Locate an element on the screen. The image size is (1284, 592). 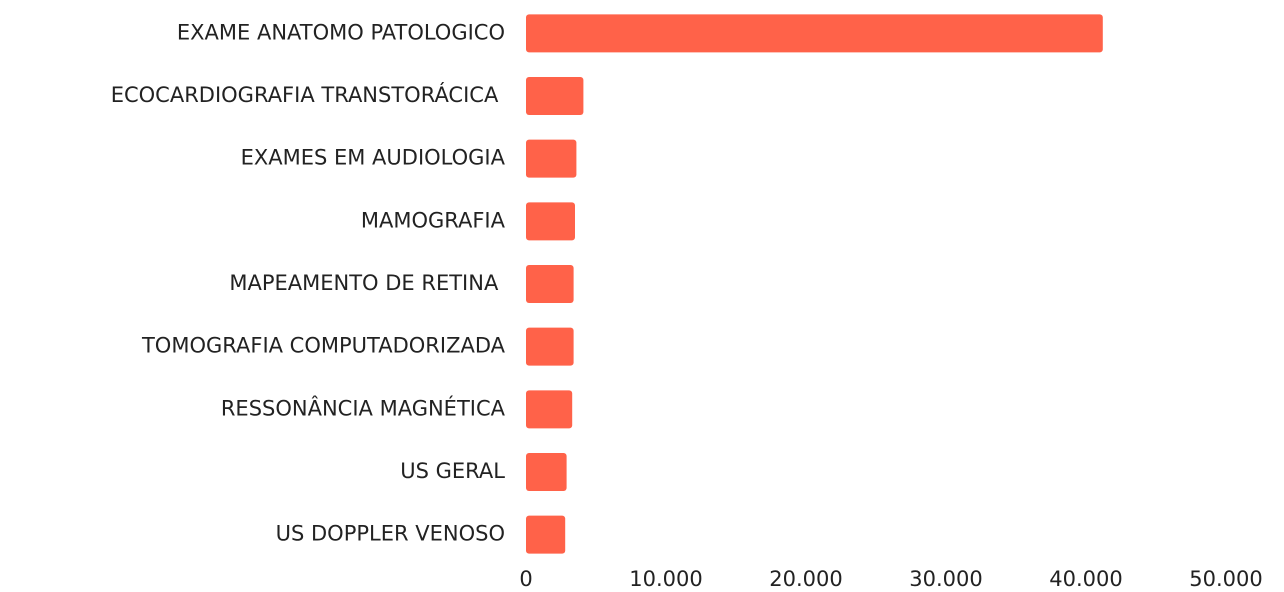
y-tick-label: MAMOGRAFIA is located at coordinates (433, 220).